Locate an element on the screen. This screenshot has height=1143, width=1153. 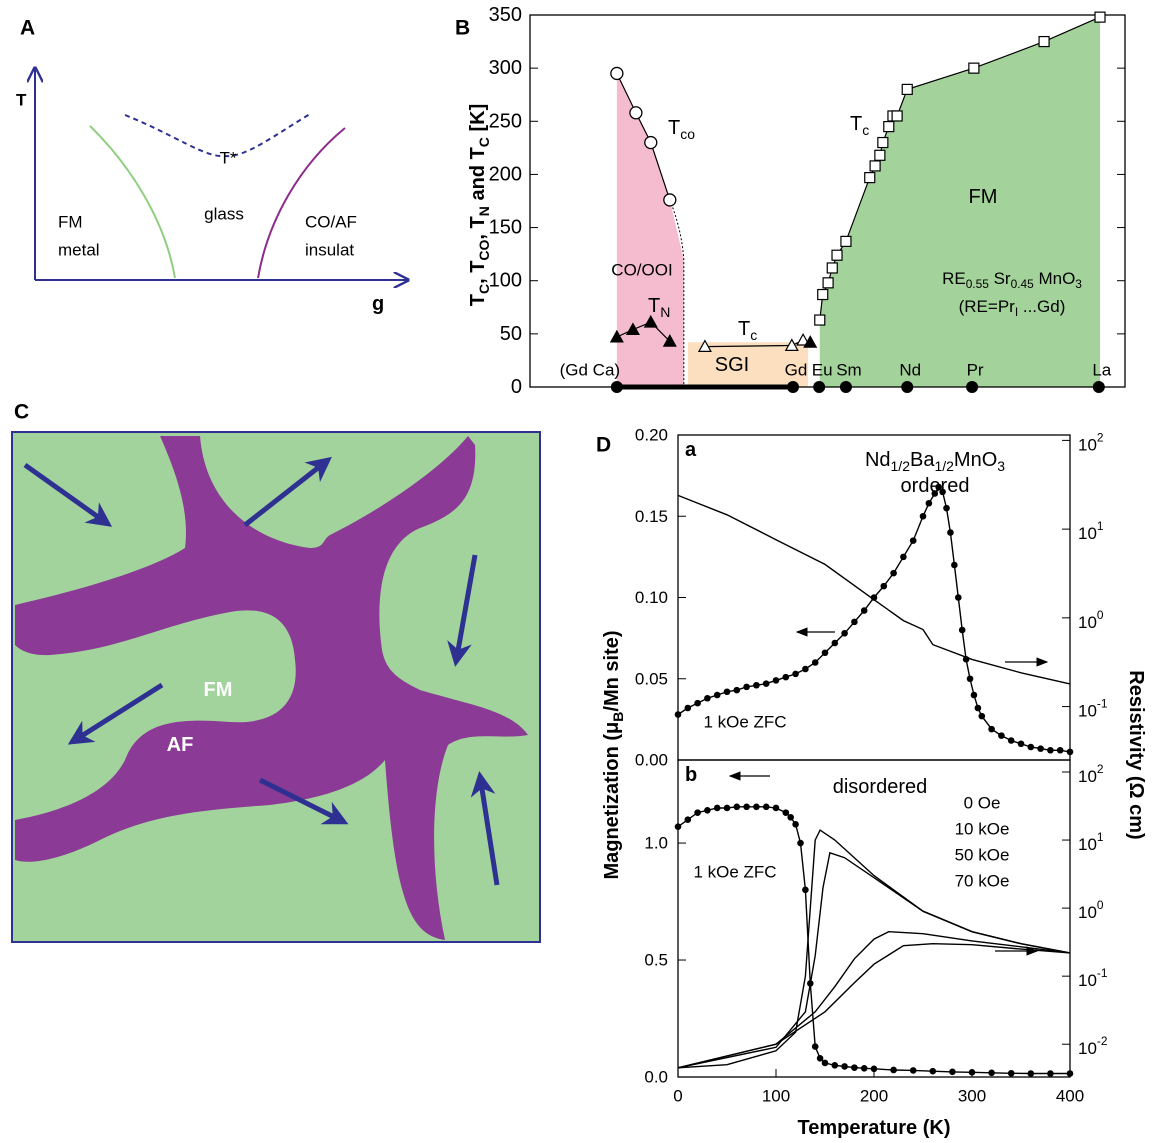
x-tick-label: 100 is located at coordinates (776, 1096).